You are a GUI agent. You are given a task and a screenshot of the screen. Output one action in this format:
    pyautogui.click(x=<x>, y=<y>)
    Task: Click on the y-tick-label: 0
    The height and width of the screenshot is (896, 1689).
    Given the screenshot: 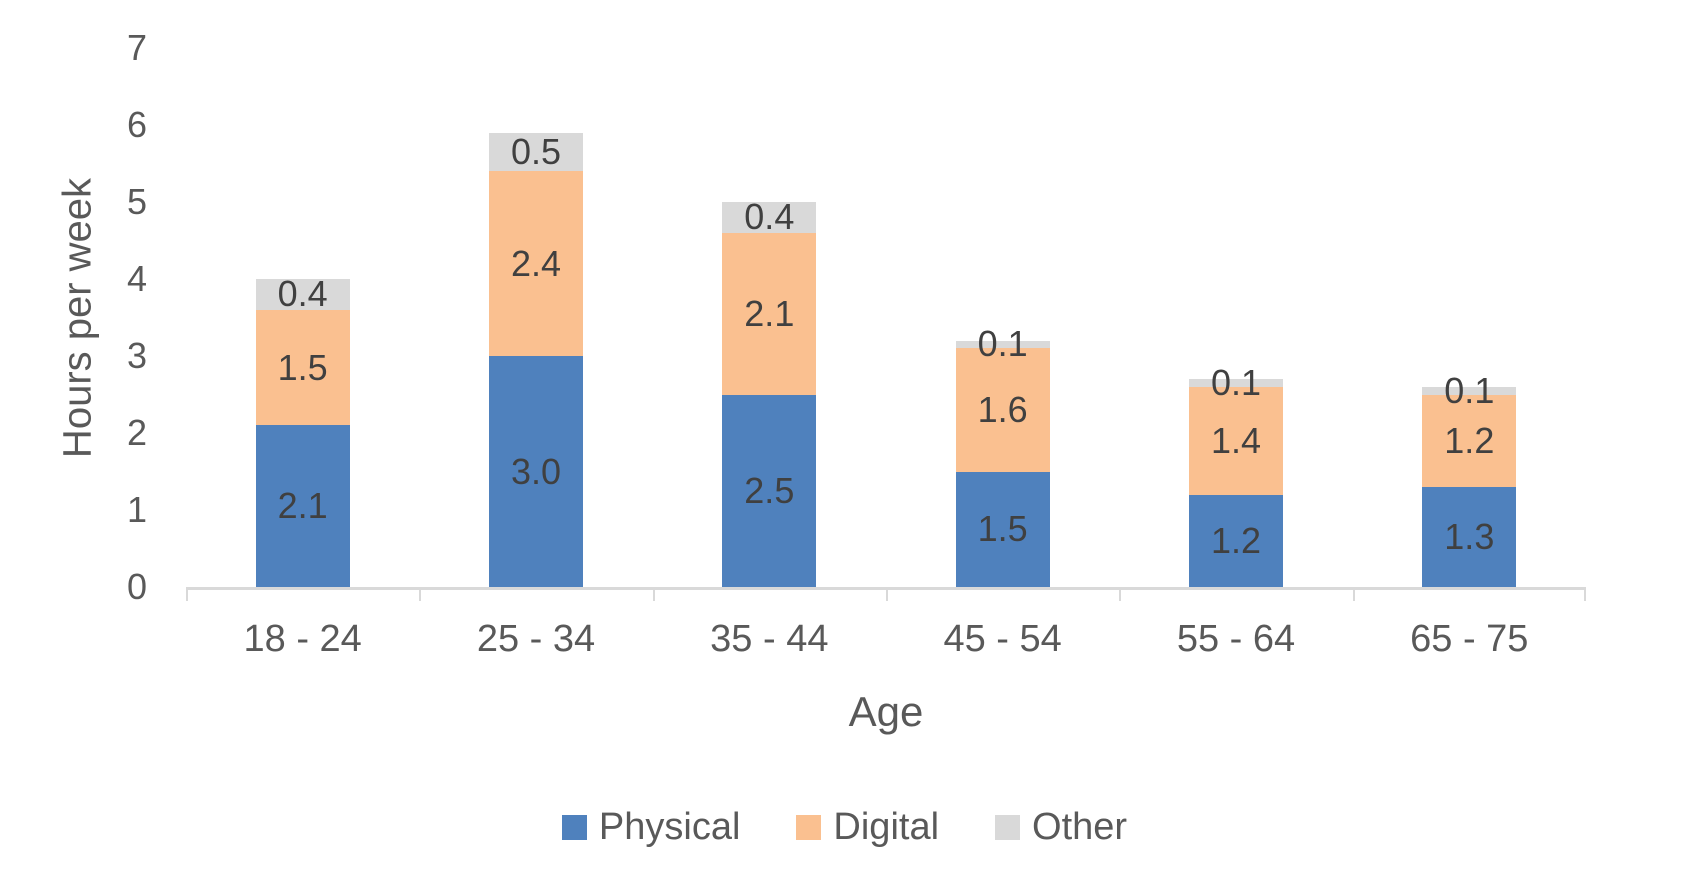 What is the action you would take?
    pyautogui.click(x=136, y=586)
    